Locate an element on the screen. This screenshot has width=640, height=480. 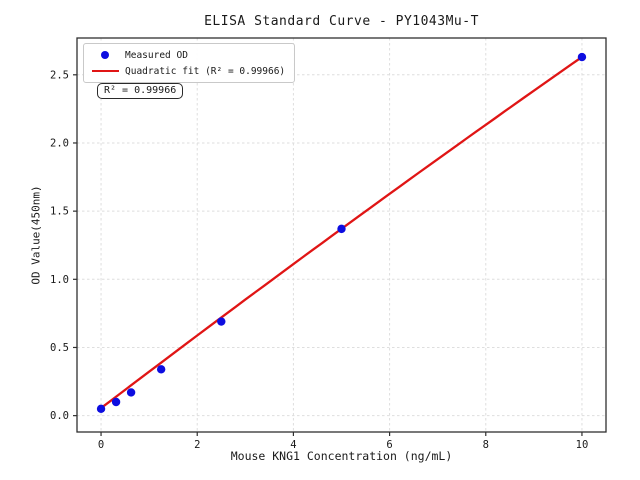
y-tick-label: 1.0 is located at coordinates (59, 280).